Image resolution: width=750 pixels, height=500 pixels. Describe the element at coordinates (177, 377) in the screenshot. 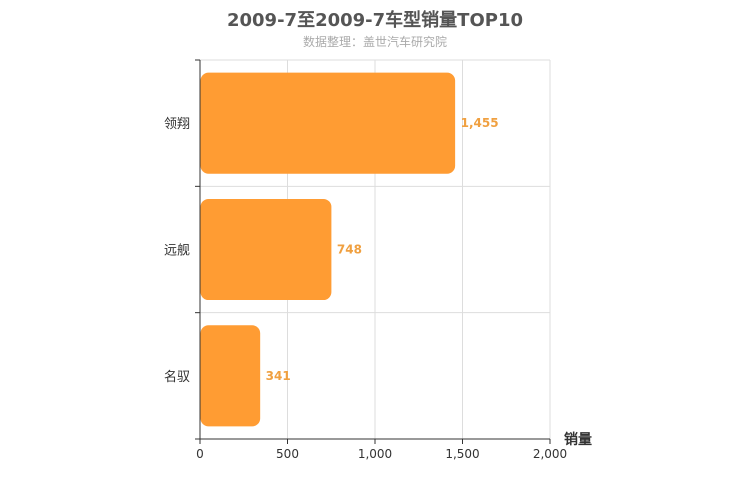

I see `category-label: 名驭` at that location.